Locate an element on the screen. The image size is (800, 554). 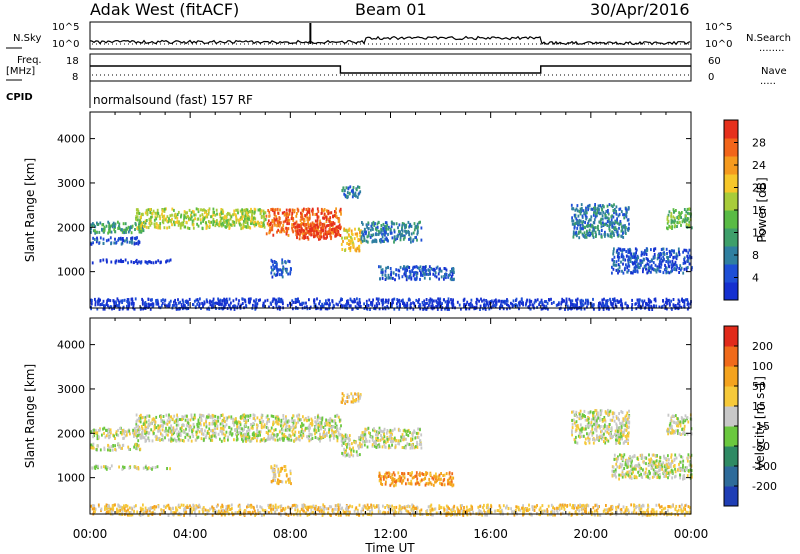
cpid-label: CPID is located at coordinates (19, 97).